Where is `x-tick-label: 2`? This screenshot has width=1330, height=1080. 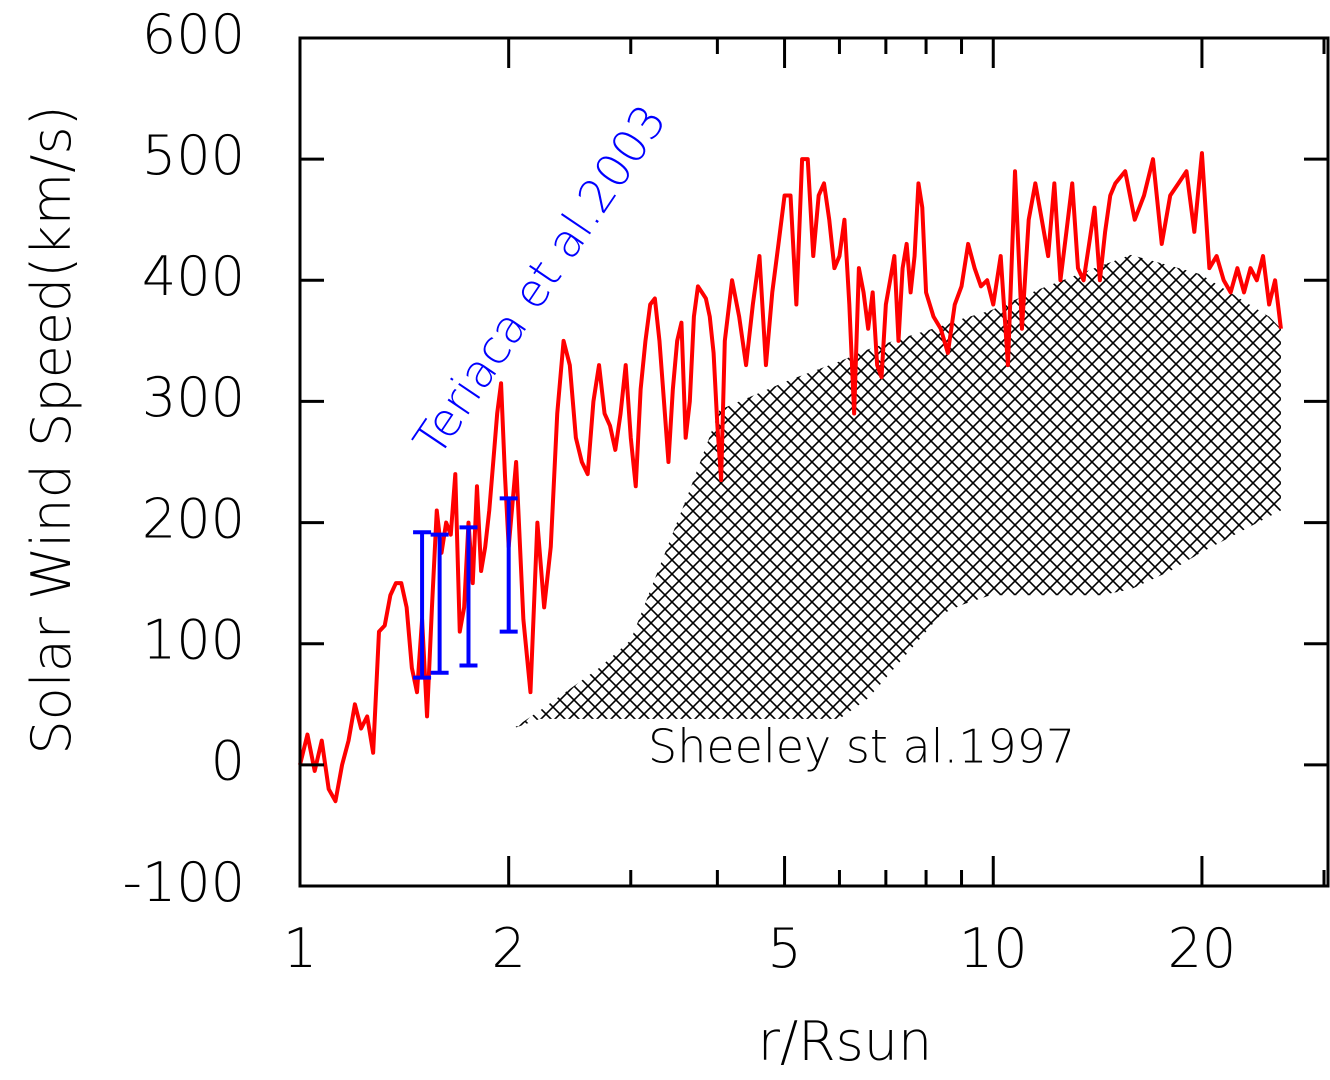 x-tick-label: 2 is located at coordinates (509, 948).